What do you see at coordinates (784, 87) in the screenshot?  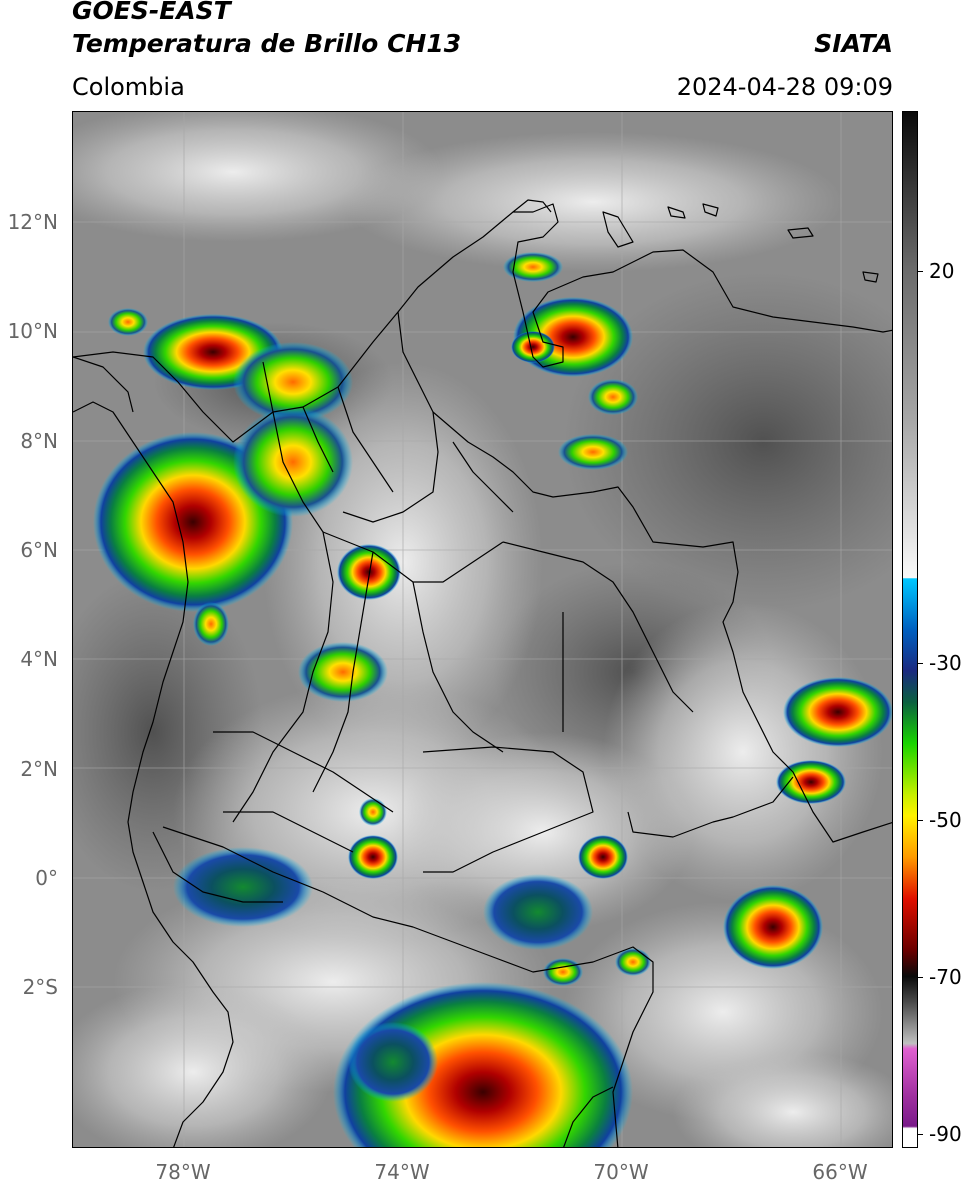 I see `timestamp-label: 2024-04-28 09:09` at bounding box center [784, 87].